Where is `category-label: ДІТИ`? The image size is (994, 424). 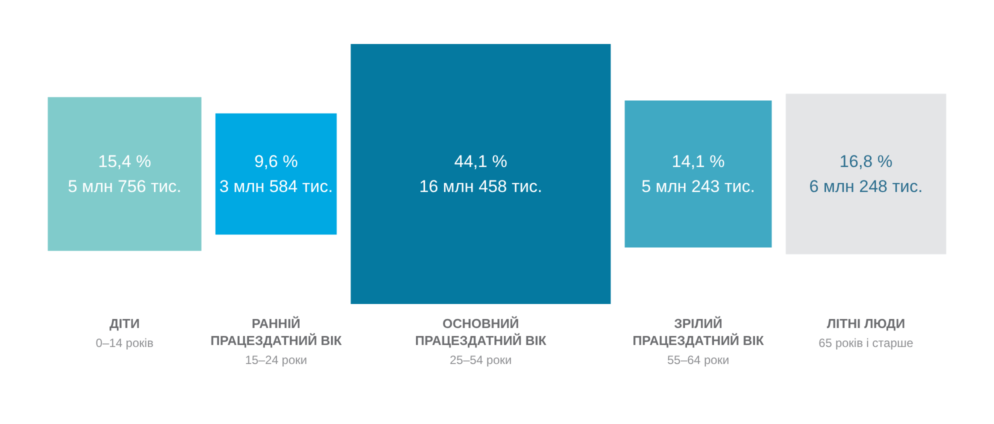
category-label: ДІТИ is located at coordinates (125, 323).